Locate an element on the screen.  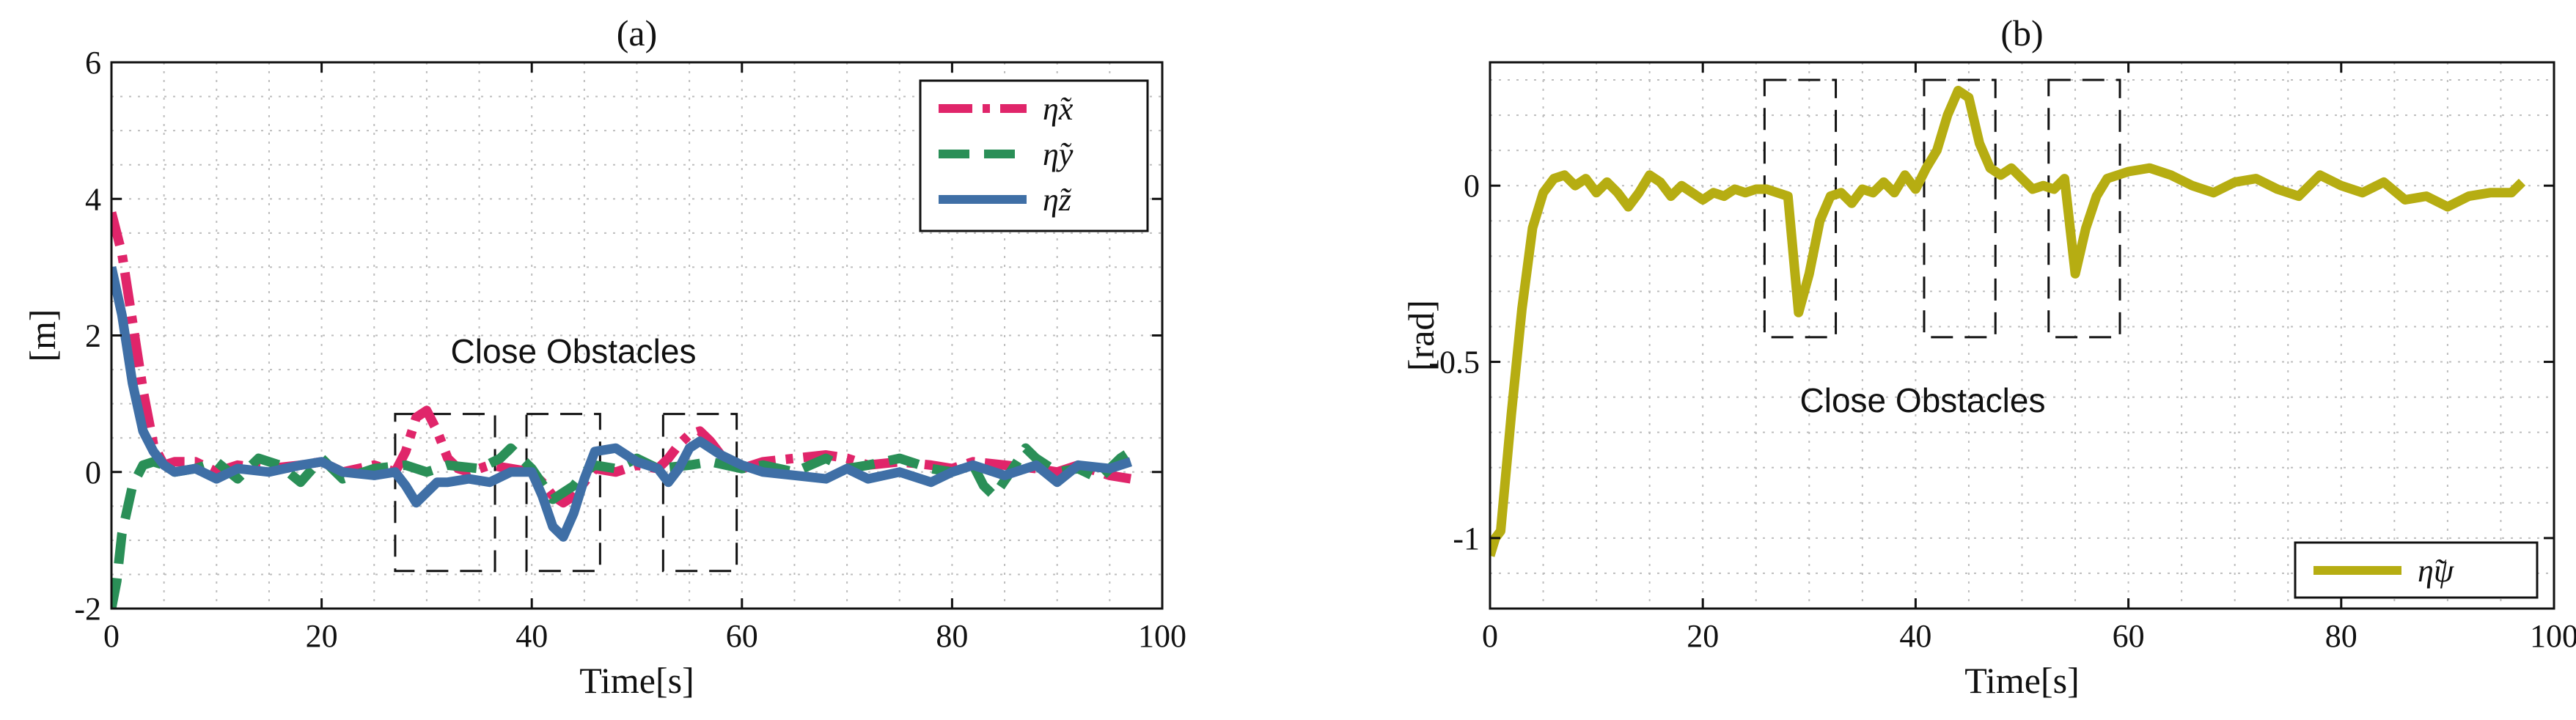
legend: η̃x η̃y η̃z is located at coordinates (1034, 155).